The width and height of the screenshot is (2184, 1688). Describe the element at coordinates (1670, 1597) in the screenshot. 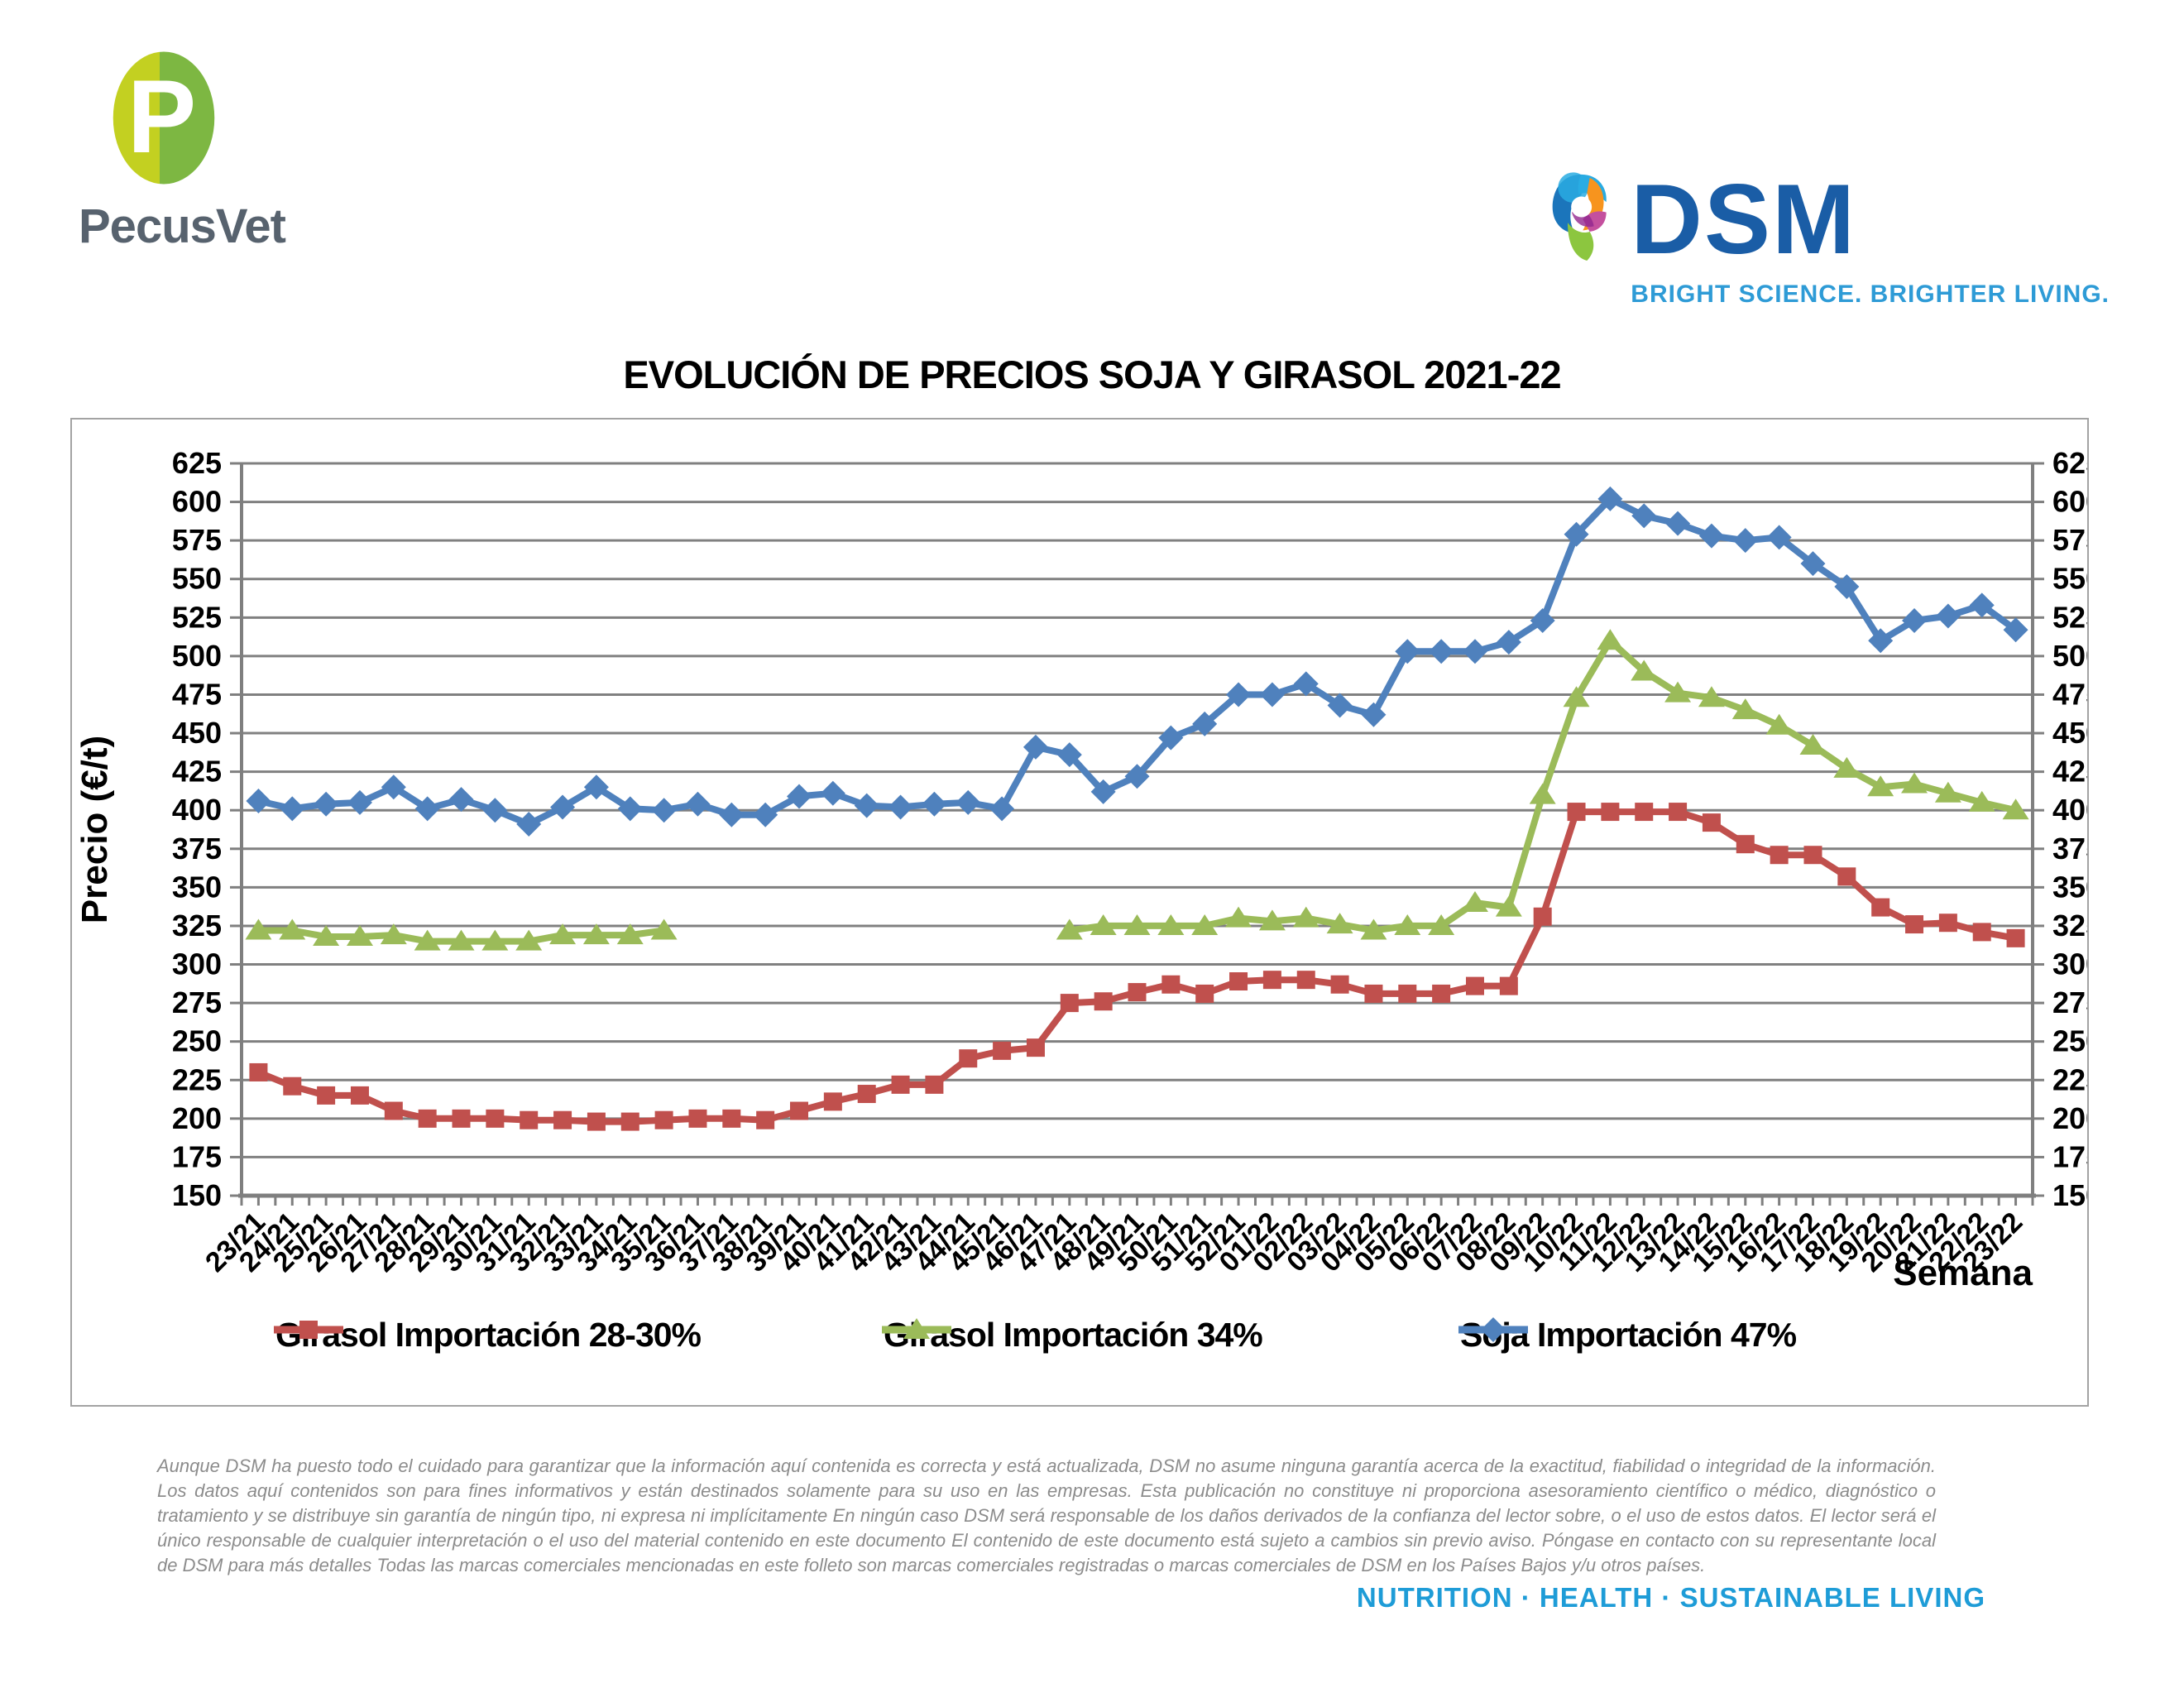

I see `dsm-footer-tagline: NUTRITION · HEALTH · SUSTAINABLE LIVING` at that location.